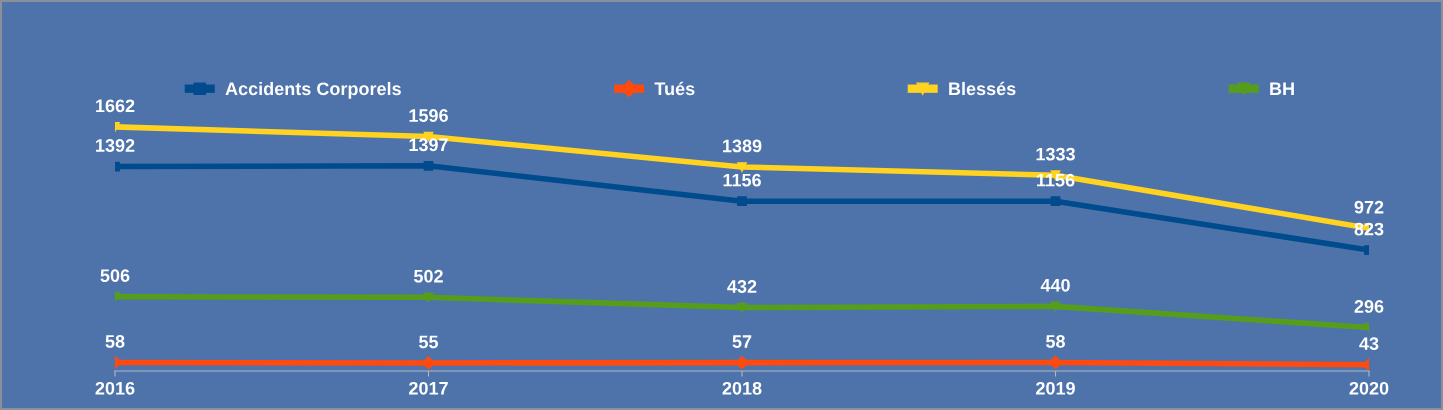 This screenshot has height=410, width=1443. I want to click on data-label: 1662, so click(115, 106).